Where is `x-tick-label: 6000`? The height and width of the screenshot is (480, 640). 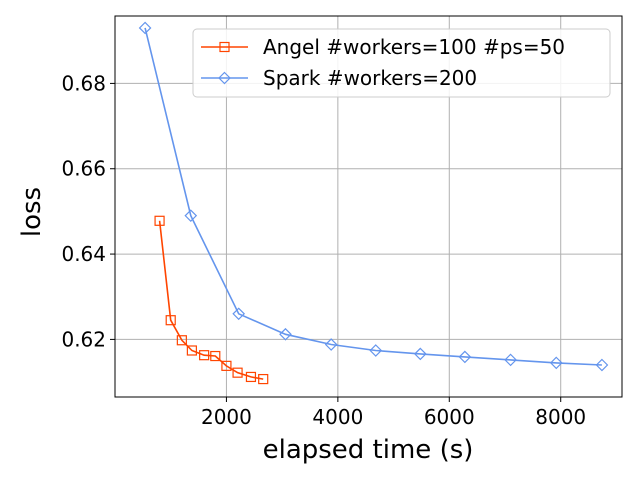
x-tick-label: 6000 is located at coordinates (449, 417).